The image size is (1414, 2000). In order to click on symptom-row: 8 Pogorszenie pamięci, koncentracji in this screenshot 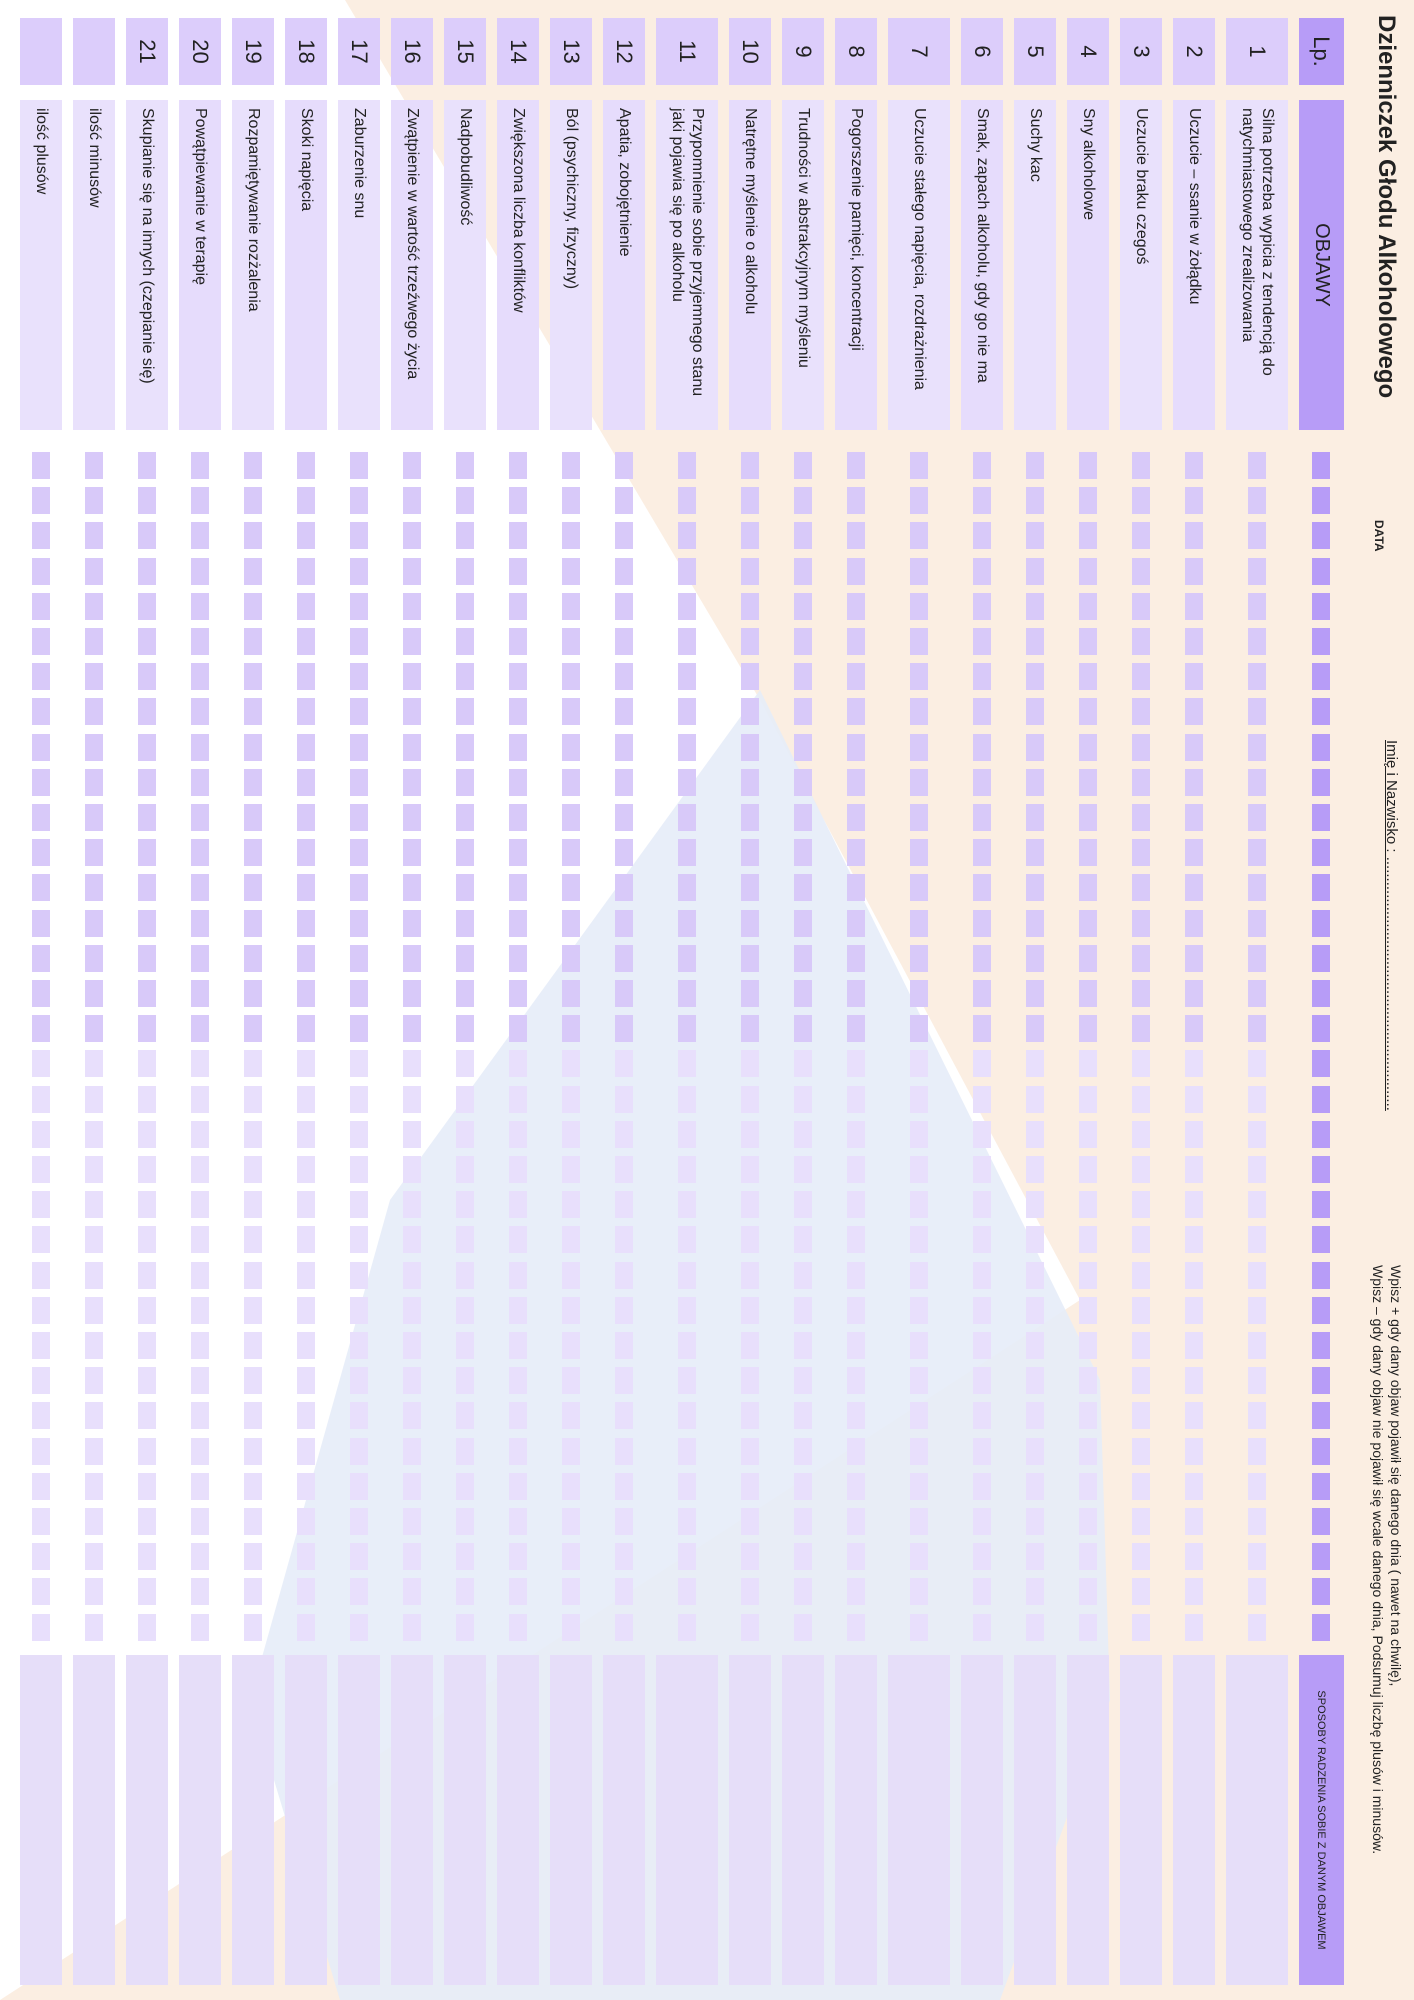, I will do `click(856, 1000)`.